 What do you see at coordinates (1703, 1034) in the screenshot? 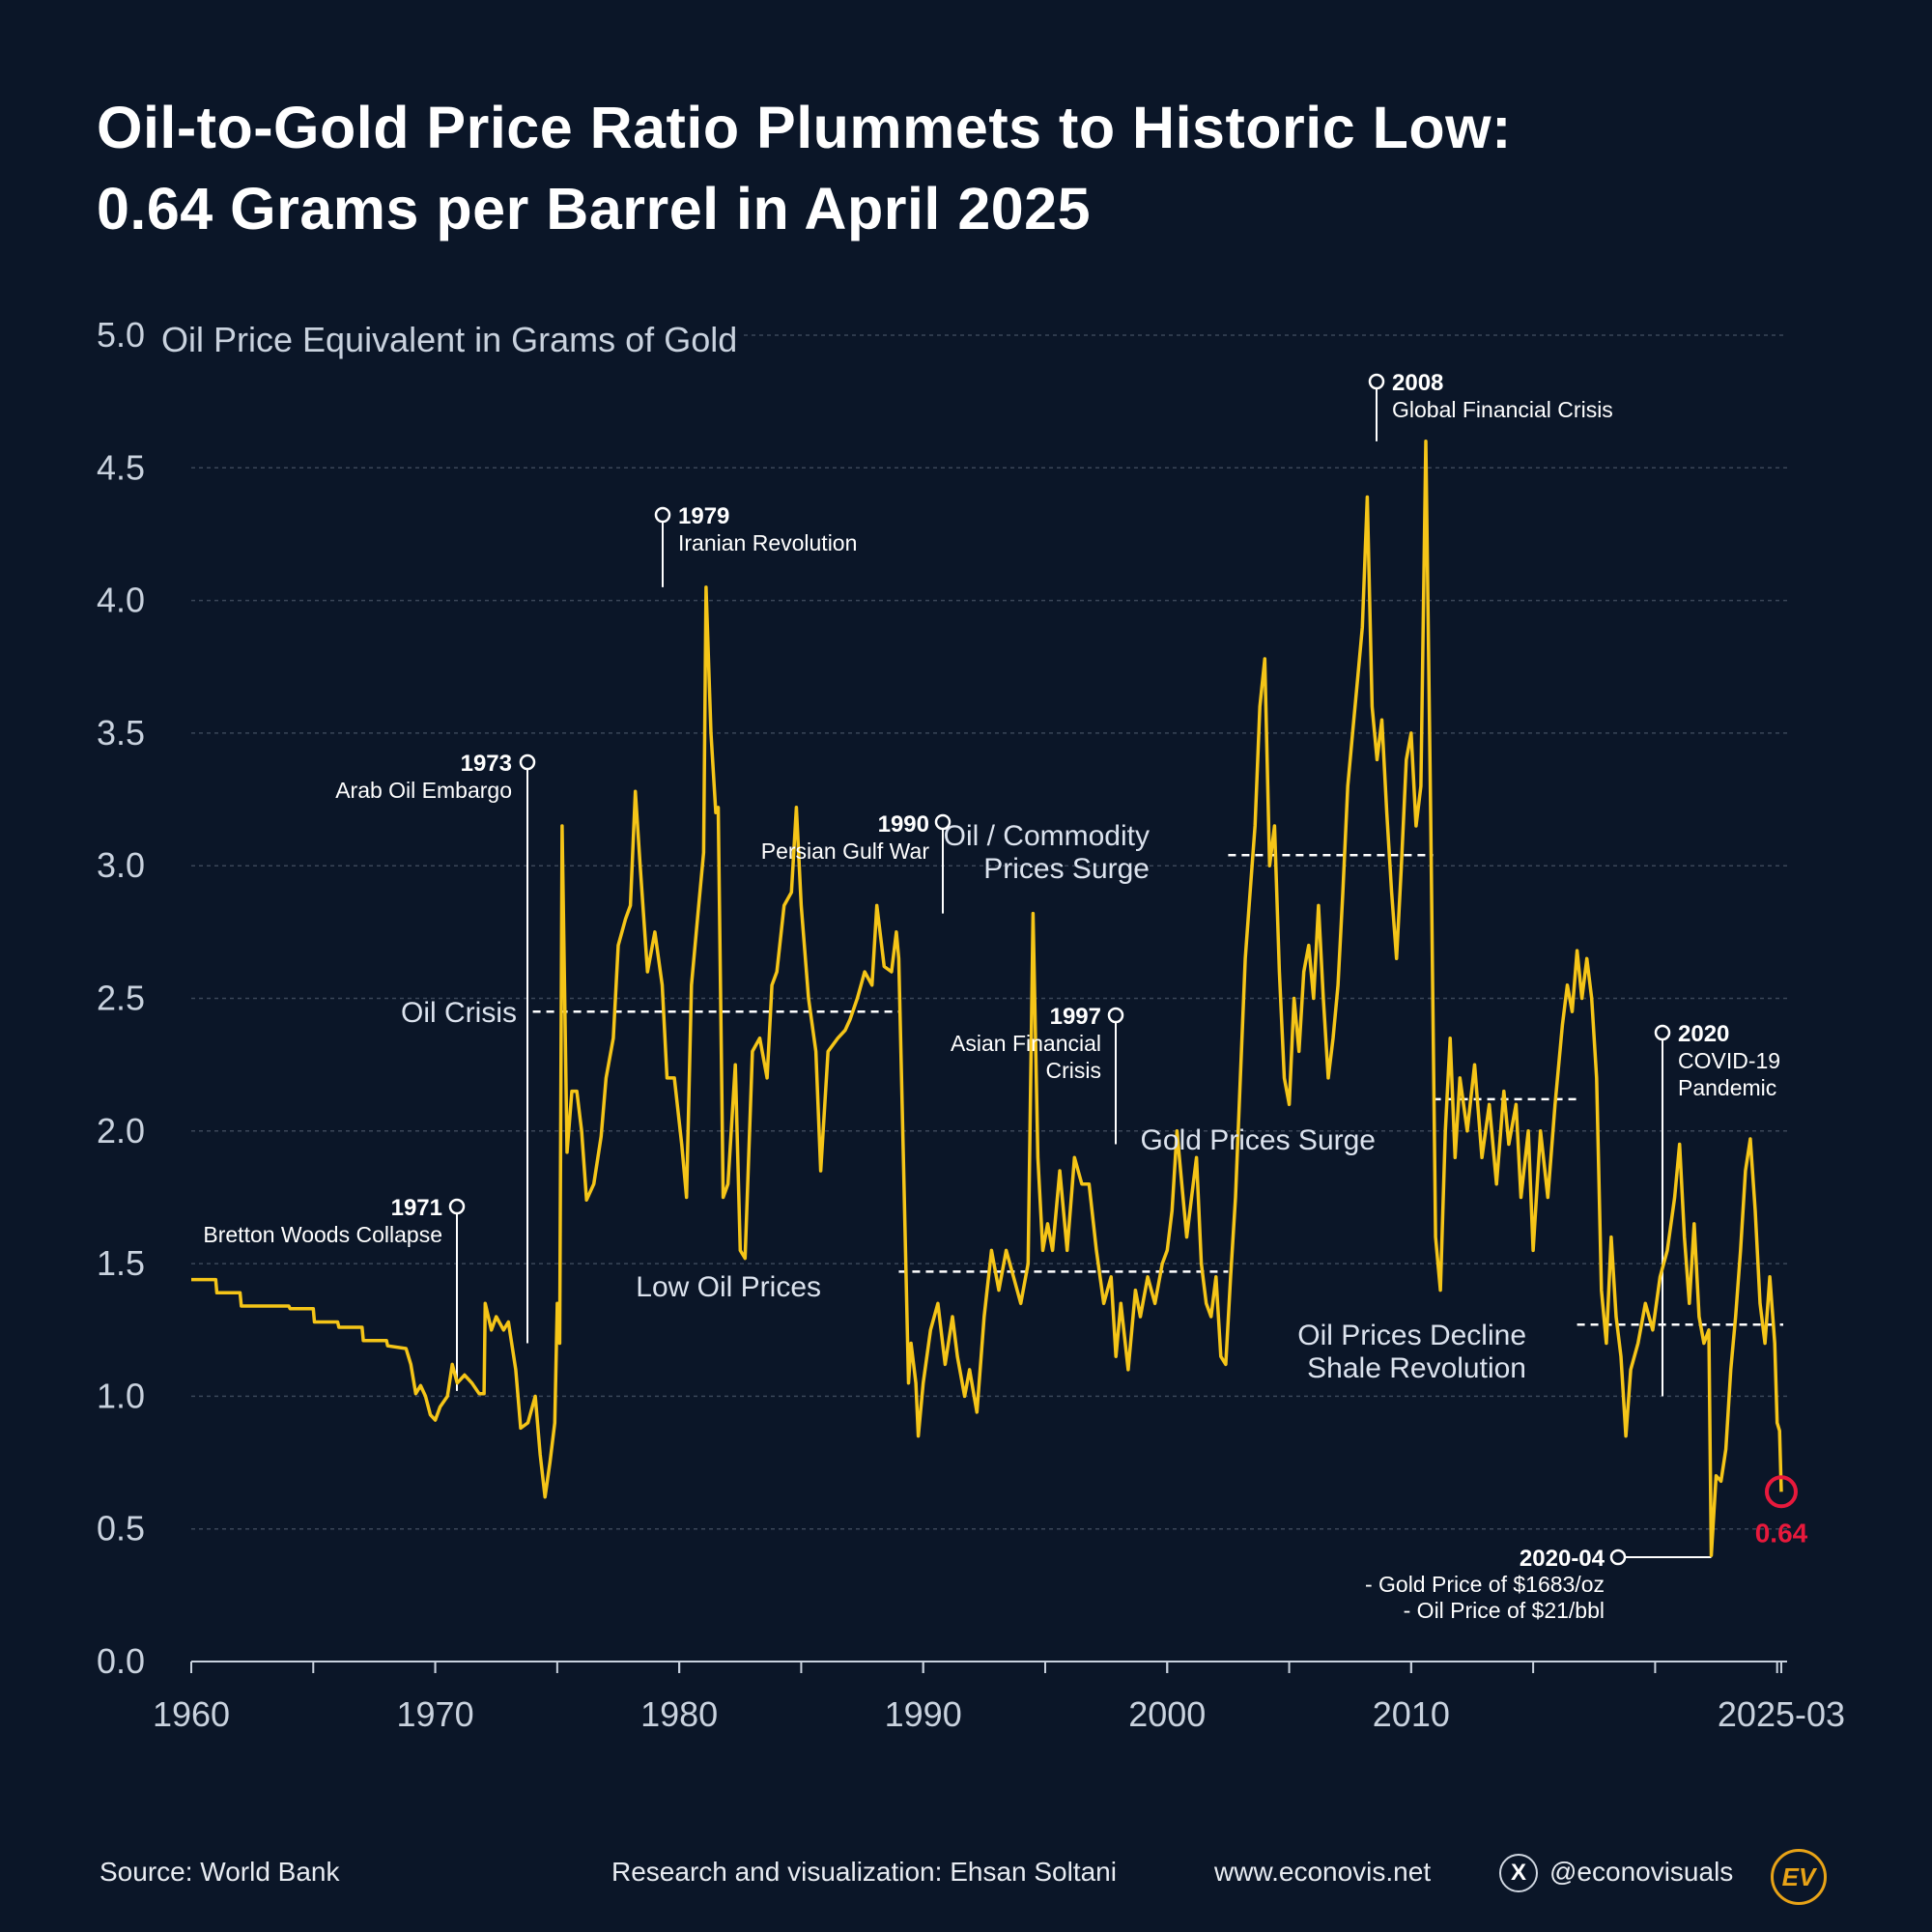
I see `annotation-2020-year: 2020` at bounding box center [1703, 1034].